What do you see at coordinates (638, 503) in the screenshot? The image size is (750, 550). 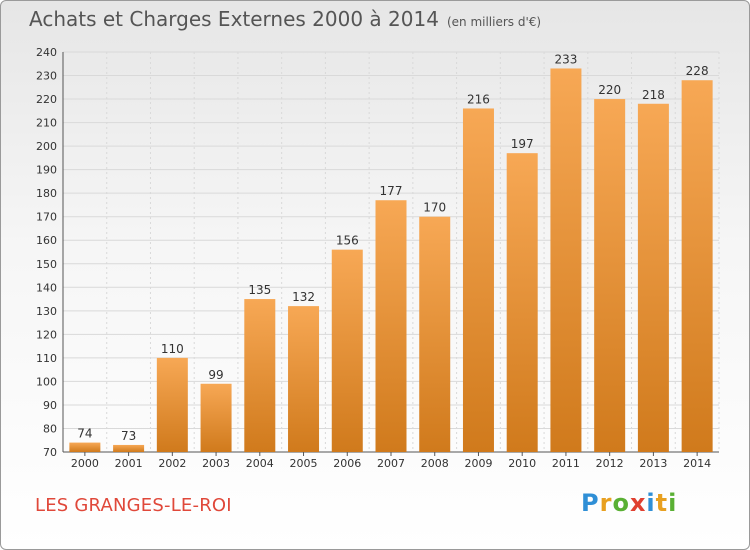 I see `logo-letter: x` at bounding box center [638, 503].